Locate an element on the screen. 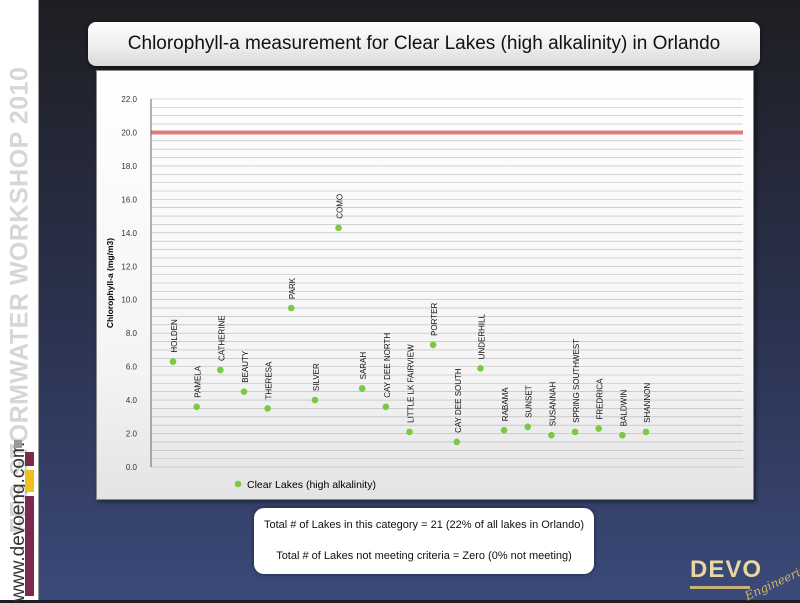  point-label: CAY DEE NORTH is located at coordinates (387, 365).